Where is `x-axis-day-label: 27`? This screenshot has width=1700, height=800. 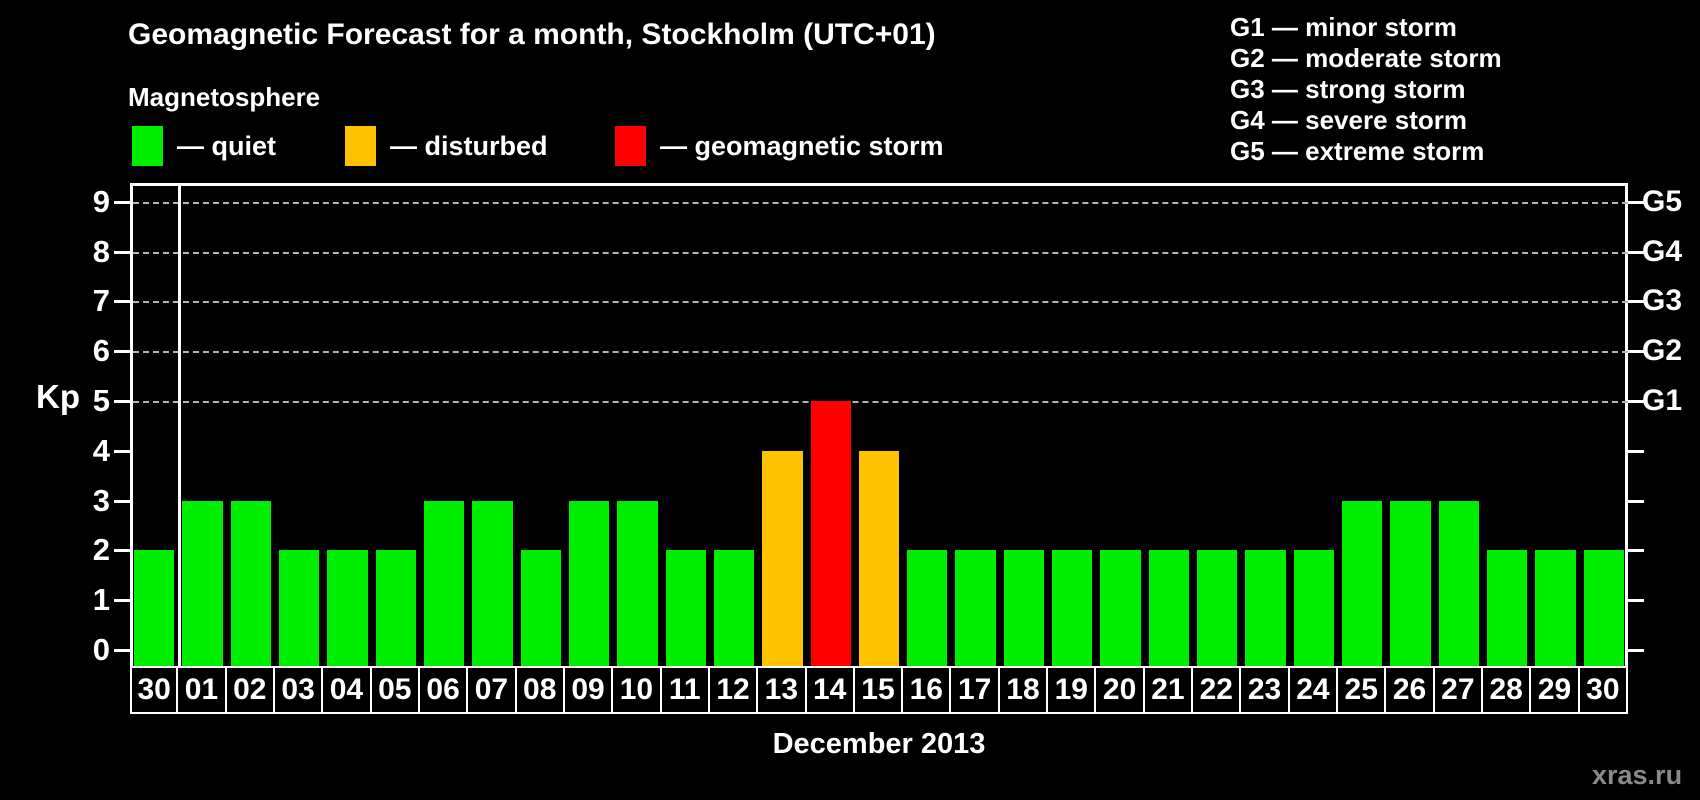
x-axis-day-label: 27 is located at coordinates (1458, 690).